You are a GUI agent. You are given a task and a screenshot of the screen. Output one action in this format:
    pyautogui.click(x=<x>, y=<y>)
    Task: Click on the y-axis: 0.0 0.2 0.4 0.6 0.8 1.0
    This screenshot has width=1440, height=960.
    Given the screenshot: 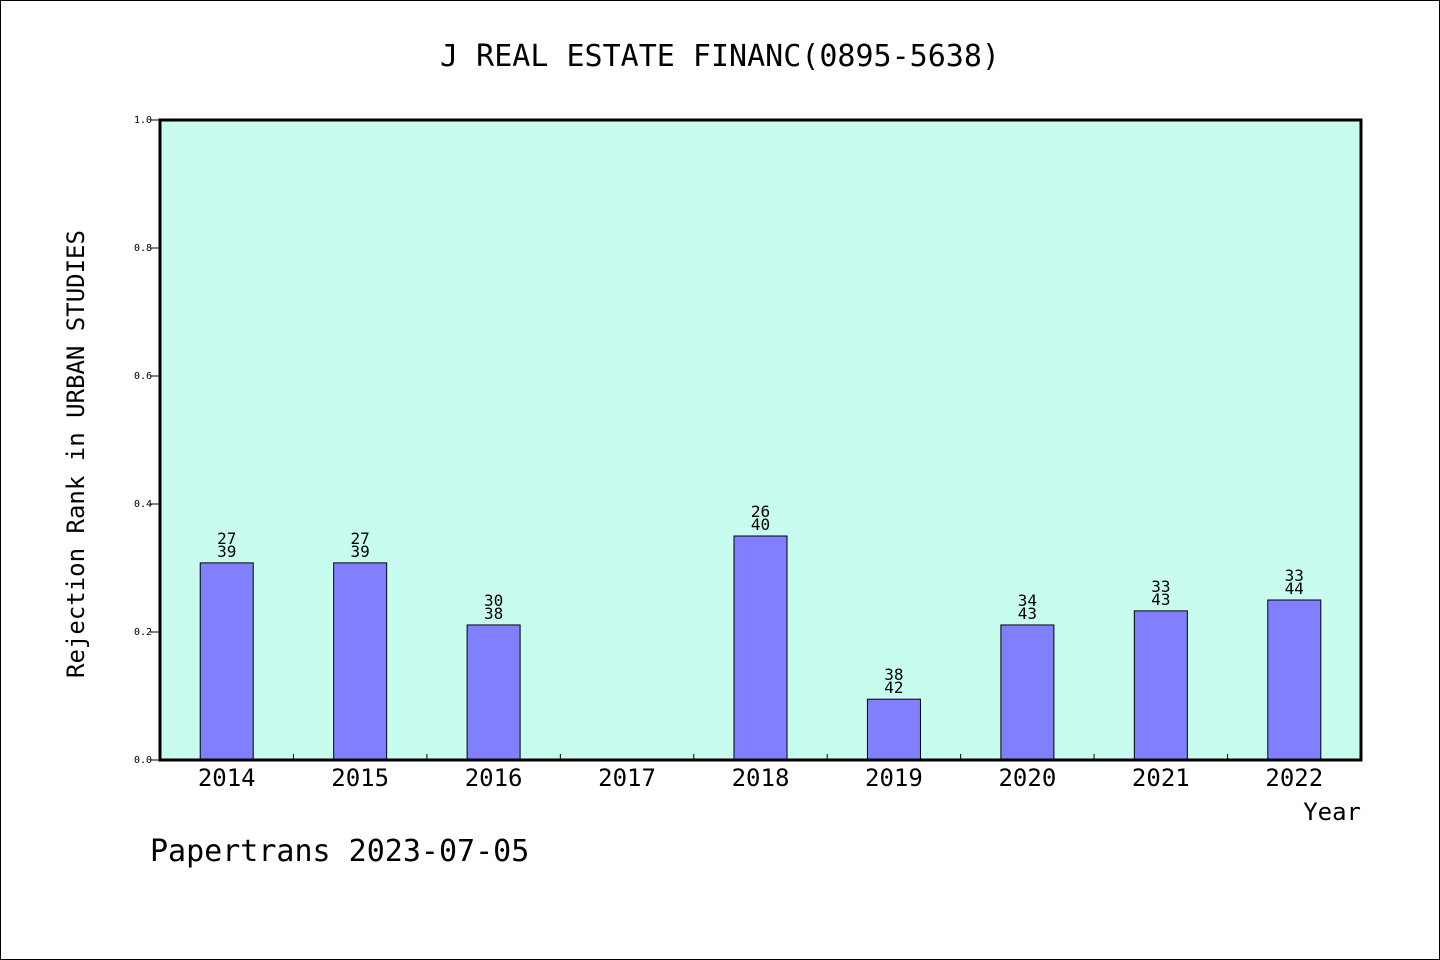 What is the action you would take?
    pyautogui.click(x=147, y=440)
    